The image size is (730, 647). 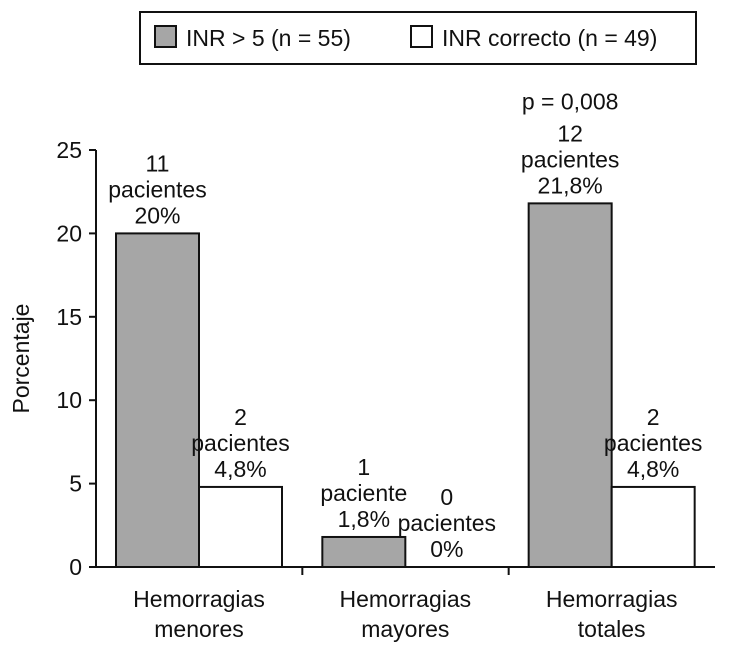 What do you see at coordinates (363, 467) in the screenshot?
I see `data-label: 1` at bounding box center [363, 467].